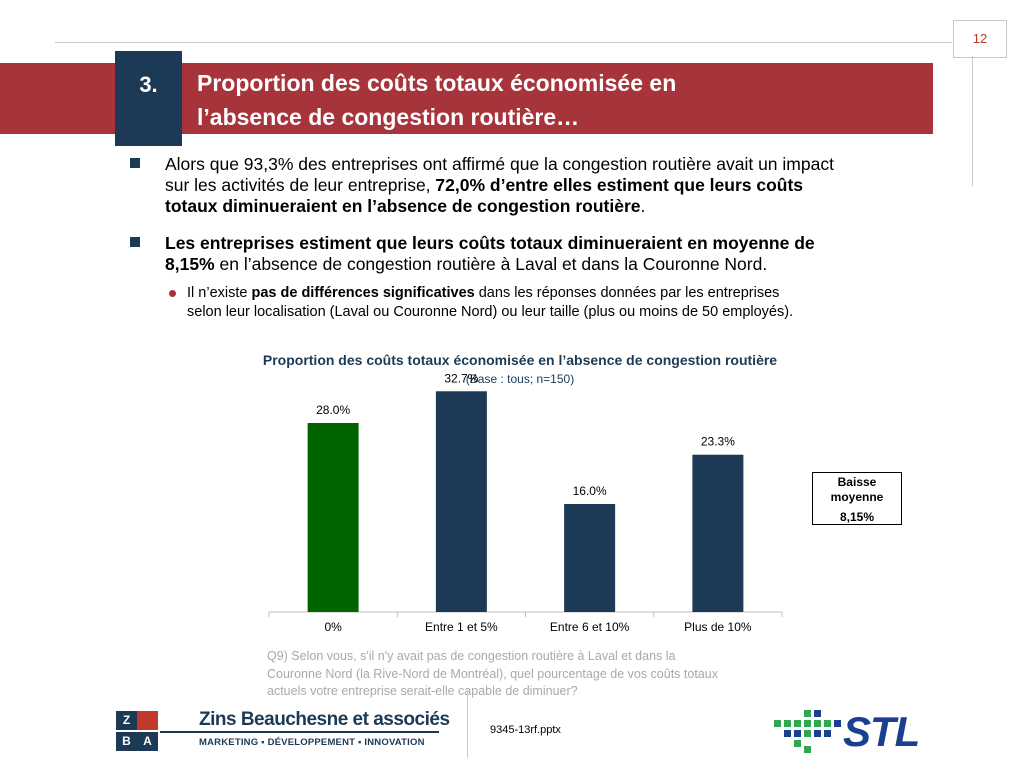  What do you see at coordinates (312, 742) in the screenshot?
I see `zba-tagline: MARKETING ▪ DÉVELOPPEMENT ▪ INNOVATION` at bounding box center [312, 742].